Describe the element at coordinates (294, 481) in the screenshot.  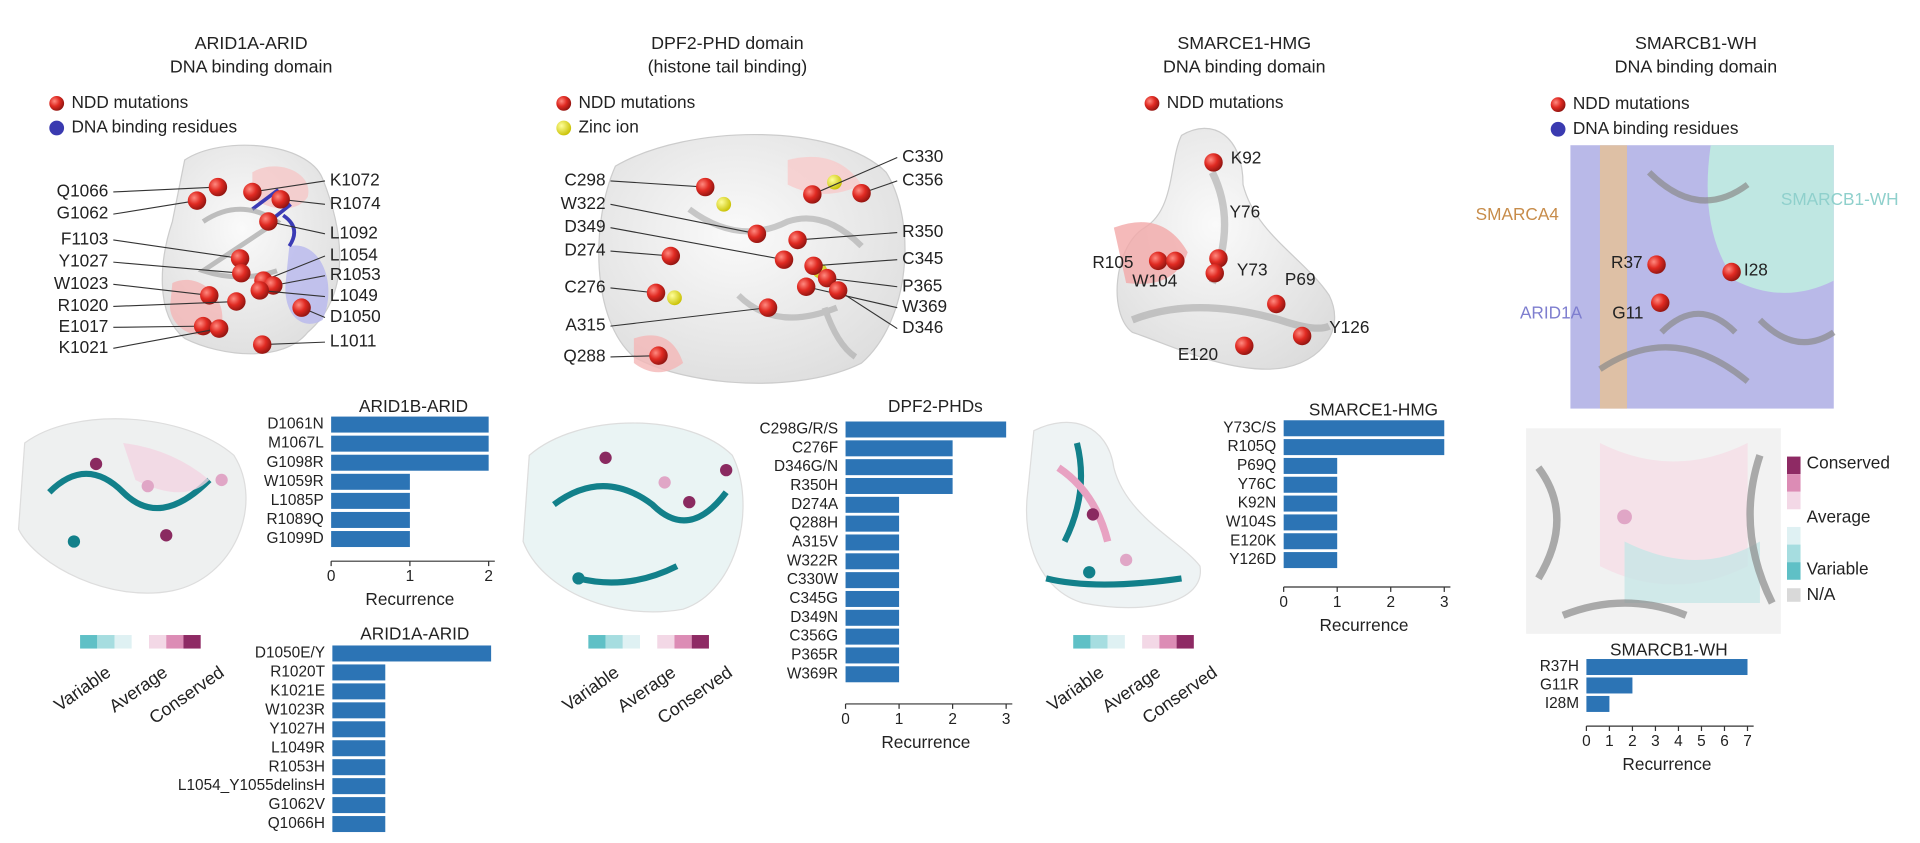
I see `category-label: W1059R` at that location.